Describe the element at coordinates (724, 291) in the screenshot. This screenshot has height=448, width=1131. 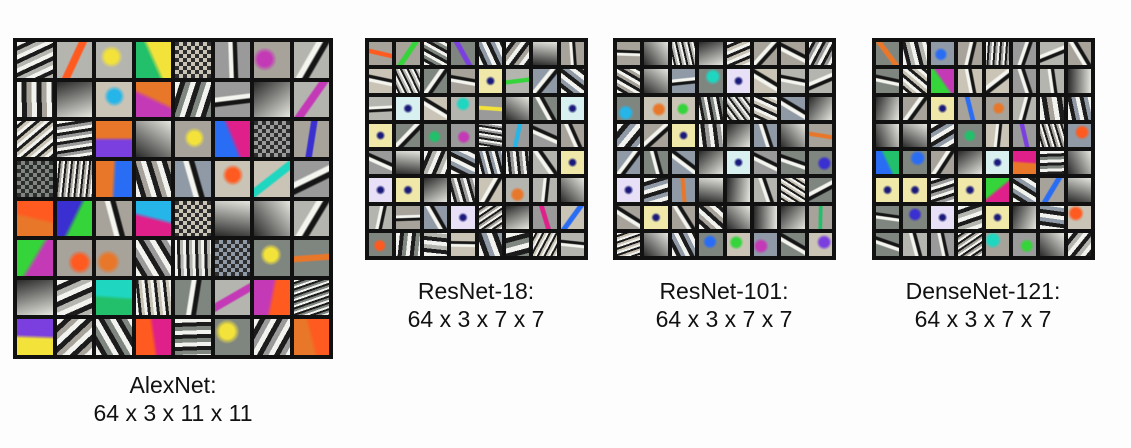
I see `resnet101-name-label: ResNet-101:` at that location.